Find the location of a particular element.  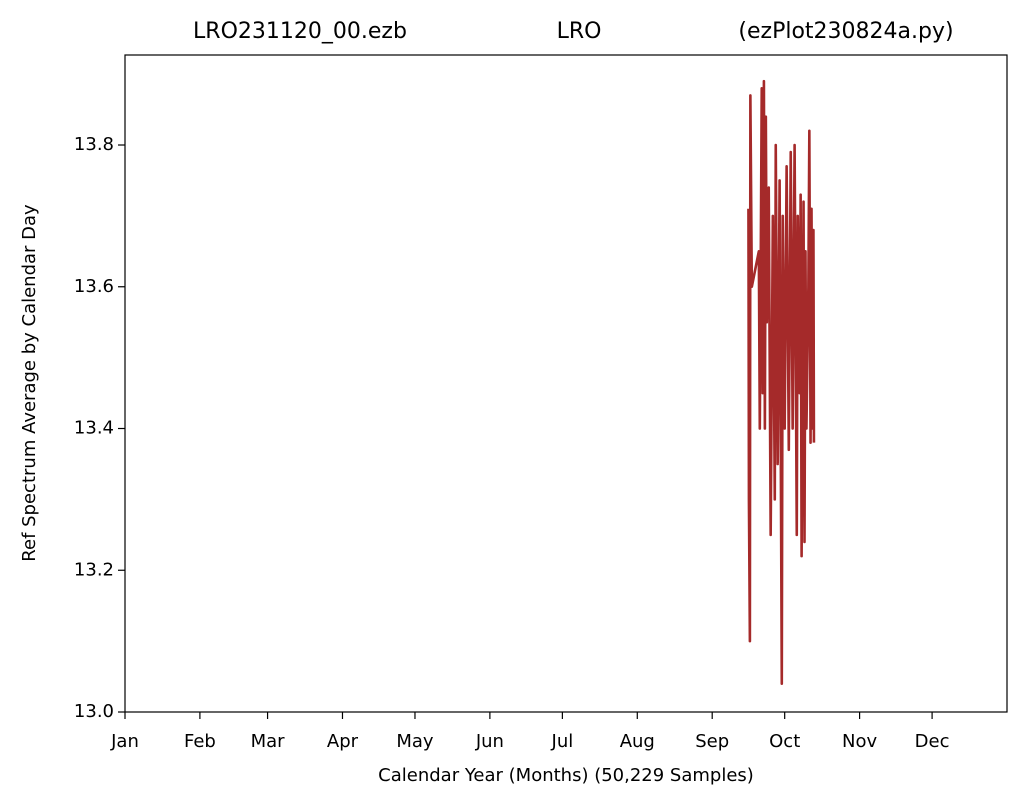

x-tick-label: Nov is located at coordinates (859, 741).